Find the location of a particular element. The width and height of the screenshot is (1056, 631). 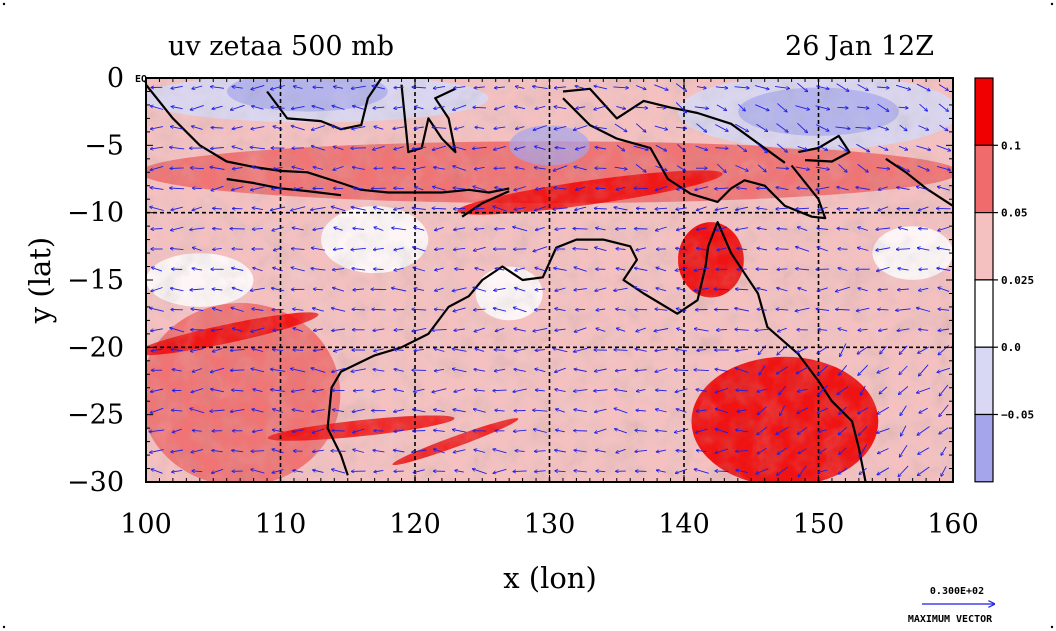

eq-label: EQ is located at coordinates (141, 79).